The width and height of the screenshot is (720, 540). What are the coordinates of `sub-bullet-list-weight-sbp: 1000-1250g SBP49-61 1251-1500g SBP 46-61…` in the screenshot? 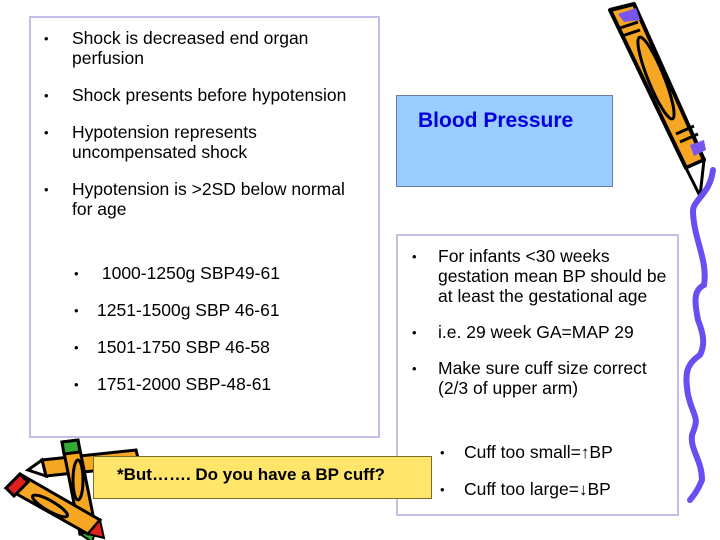 It's located at (155, 337).